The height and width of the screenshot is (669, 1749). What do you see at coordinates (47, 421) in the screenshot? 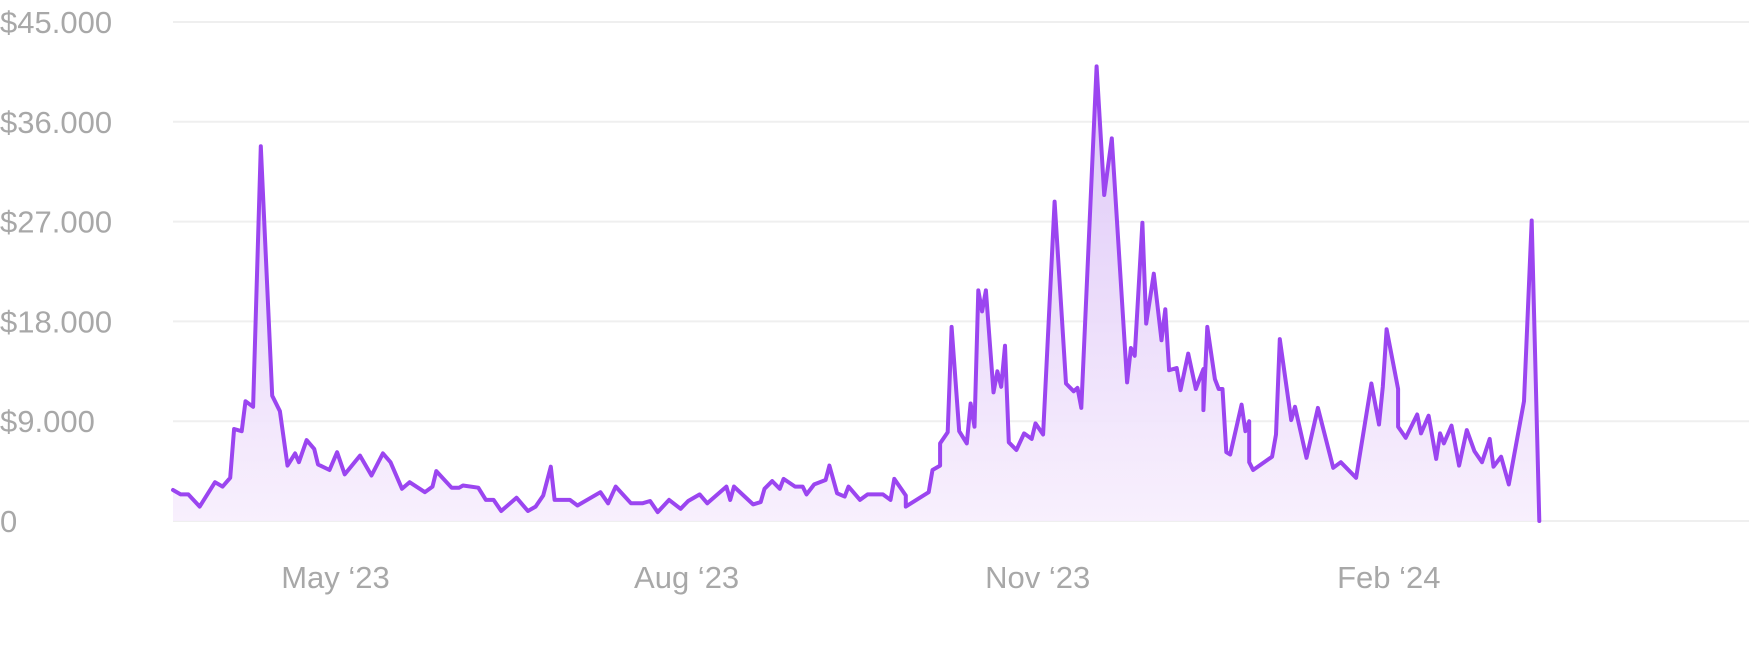
I see `y-tick-label: $9.000` at bounding box center [47, 421].